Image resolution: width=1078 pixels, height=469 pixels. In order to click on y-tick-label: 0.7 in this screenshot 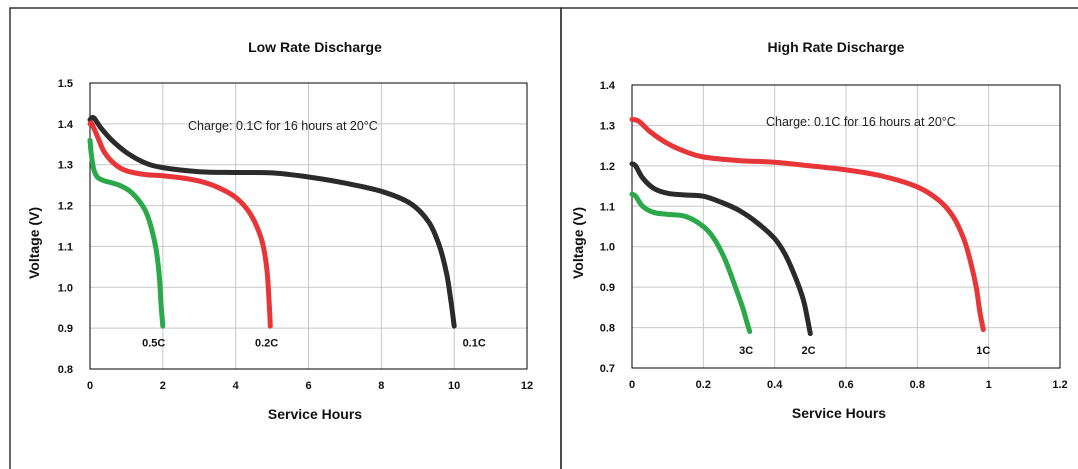, I will do `click(607, 369)`.